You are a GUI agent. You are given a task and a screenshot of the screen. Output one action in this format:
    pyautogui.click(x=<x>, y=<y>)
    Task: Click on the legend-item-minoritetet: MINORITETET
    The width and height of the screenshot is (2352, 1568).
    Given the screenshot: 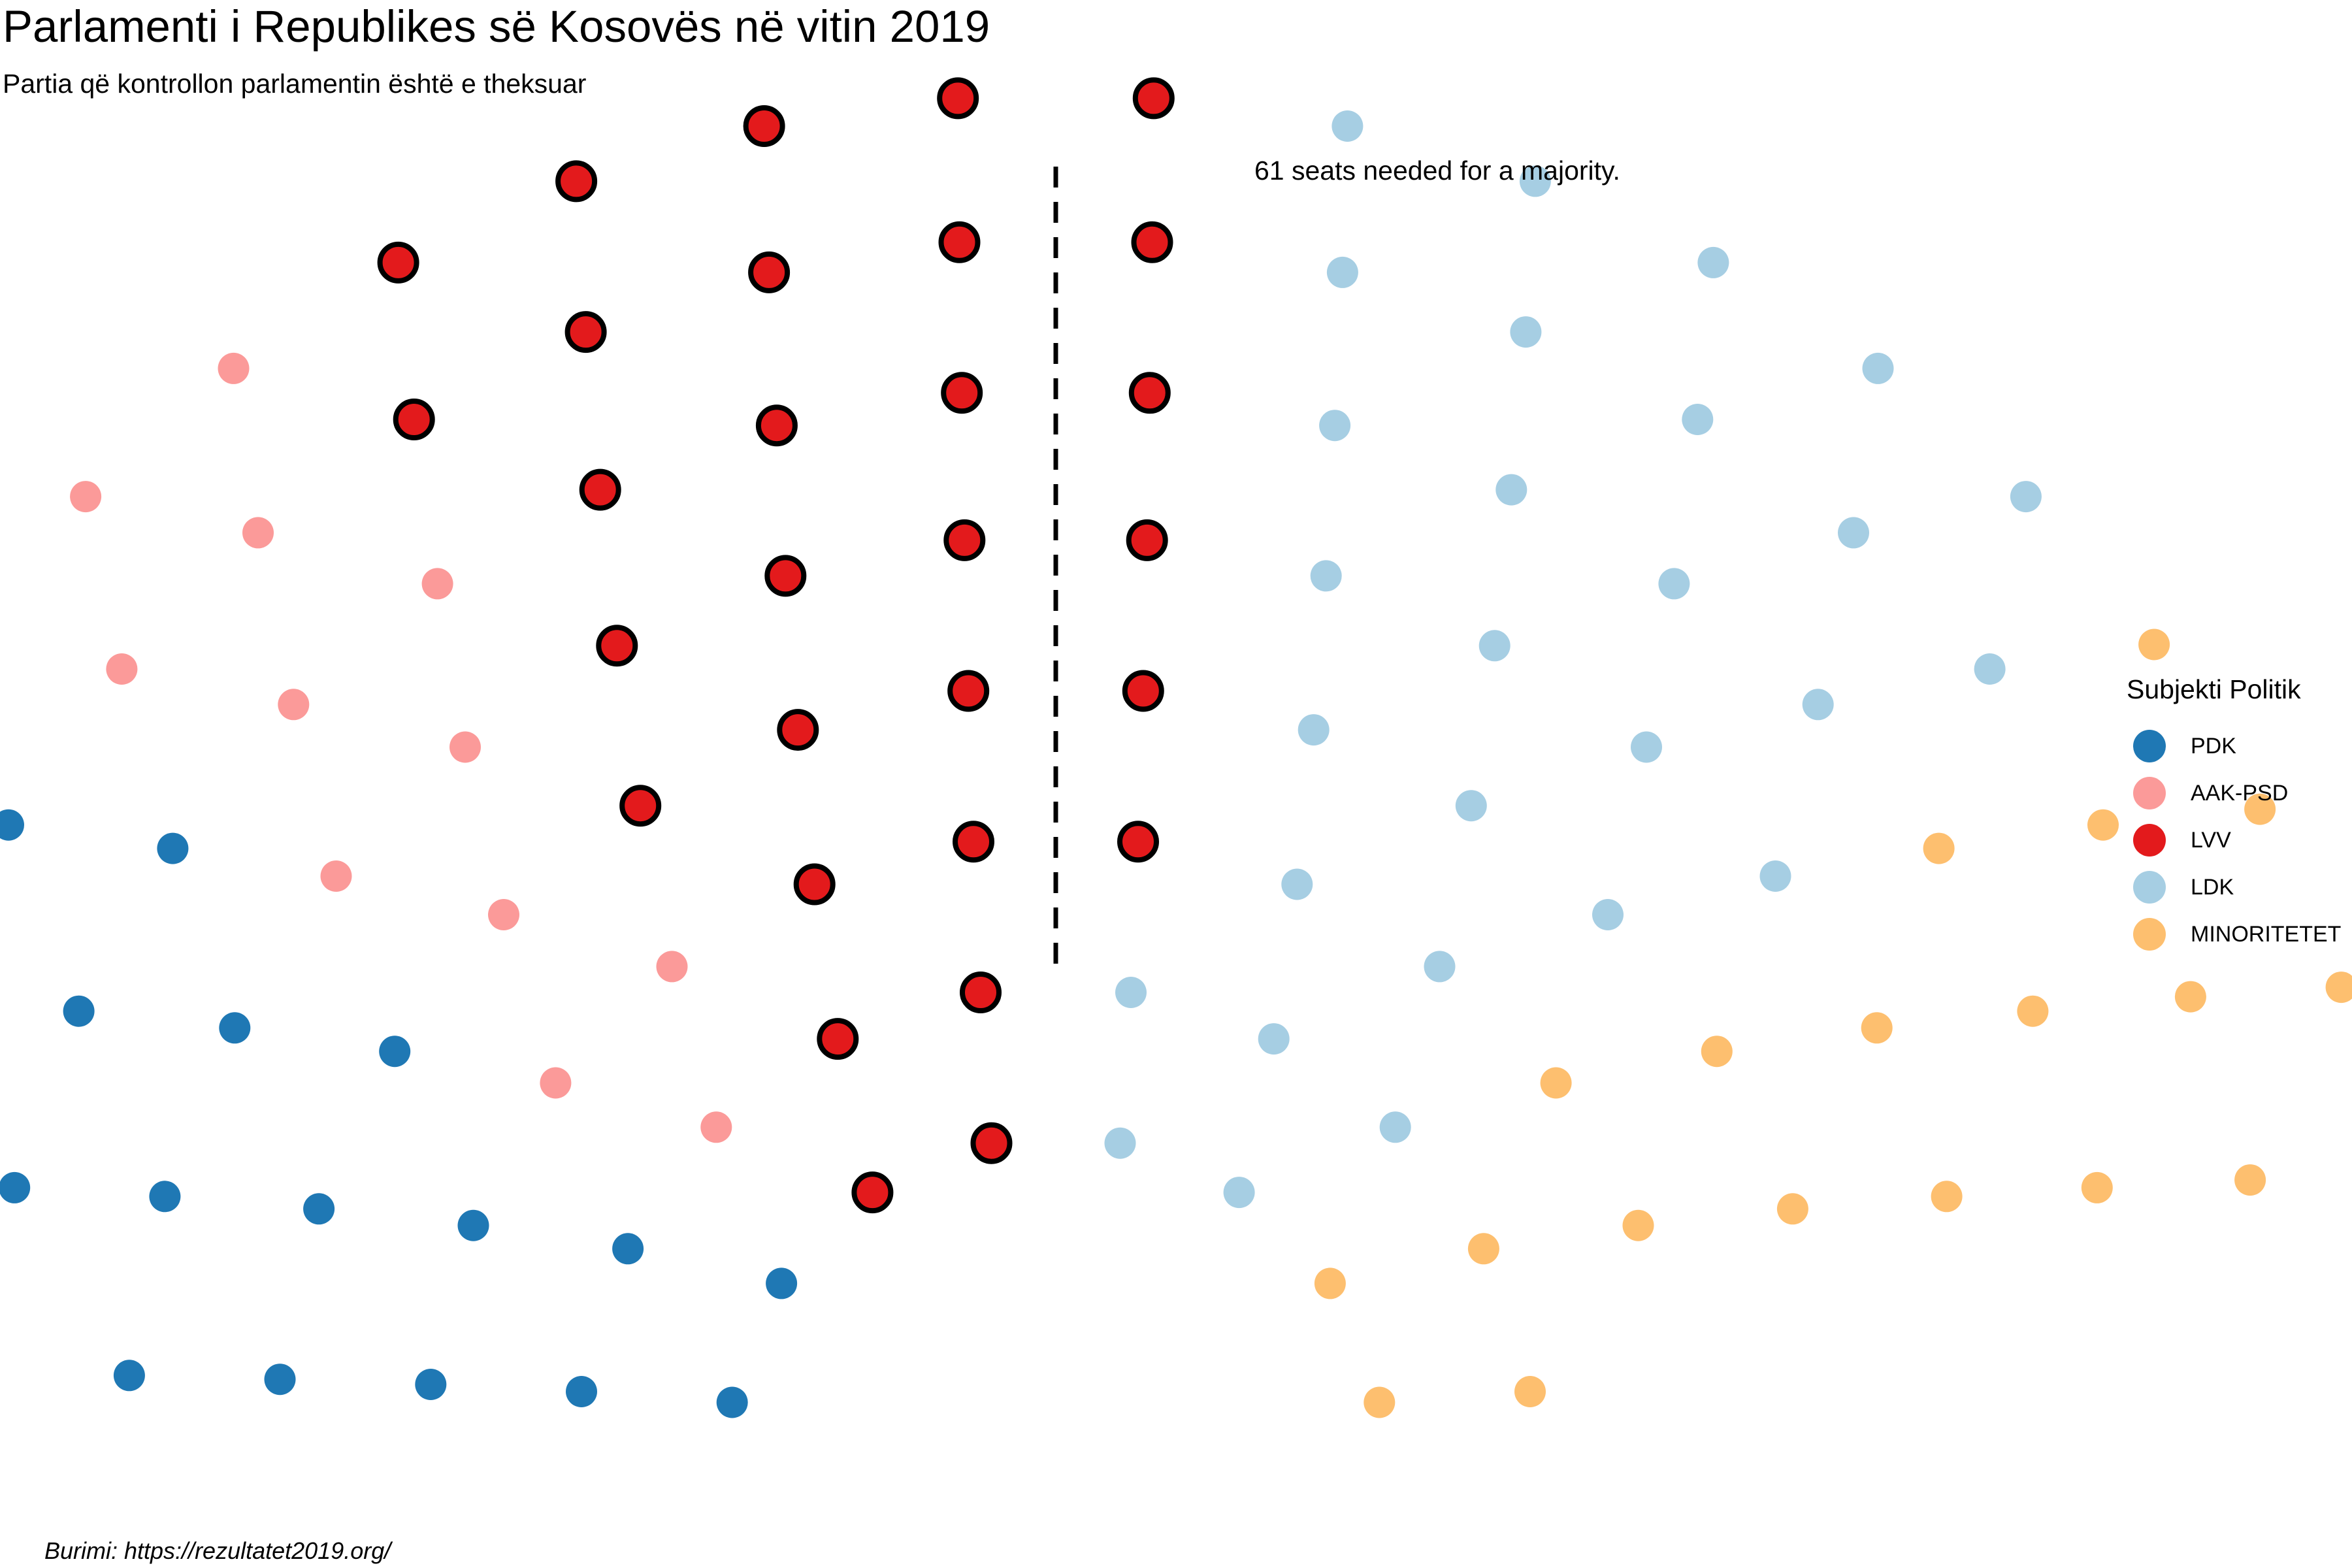 What is the action you would take?
    pyautogui.click(x=2234, y=934)
    